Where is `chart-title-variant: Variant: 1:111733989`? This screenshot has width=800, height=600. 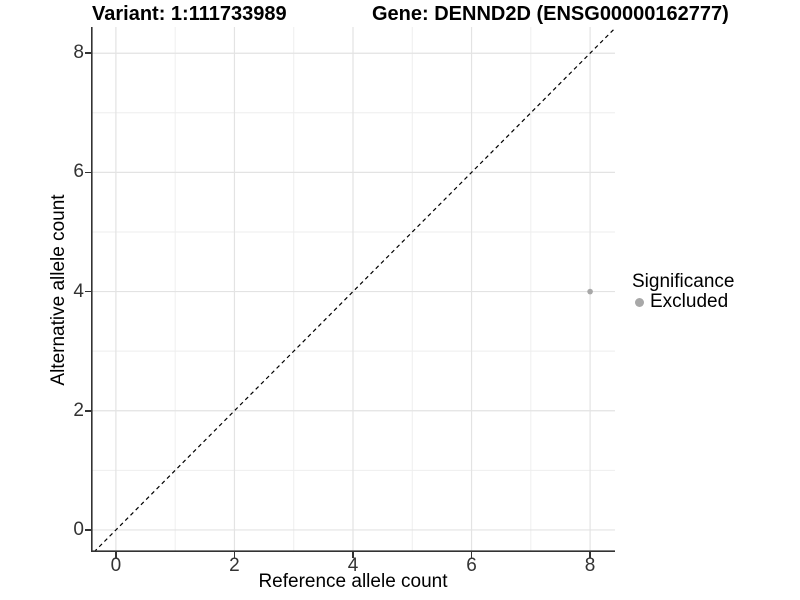 chart-title-variant: Variant: 1:111733989 is located at coordinates (189, 14).